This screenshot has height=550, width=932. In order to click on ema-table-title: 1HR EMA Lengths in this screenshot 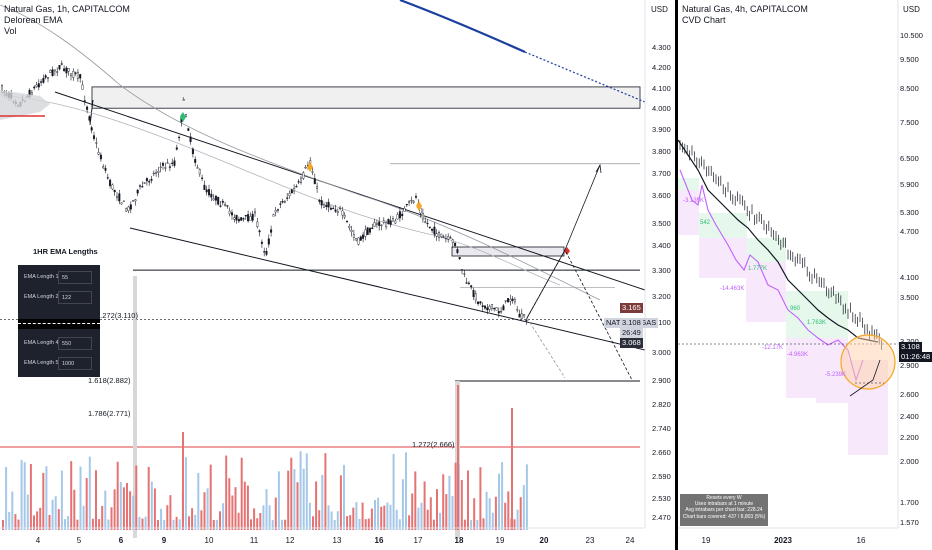, I will do `click(65, 251)`.